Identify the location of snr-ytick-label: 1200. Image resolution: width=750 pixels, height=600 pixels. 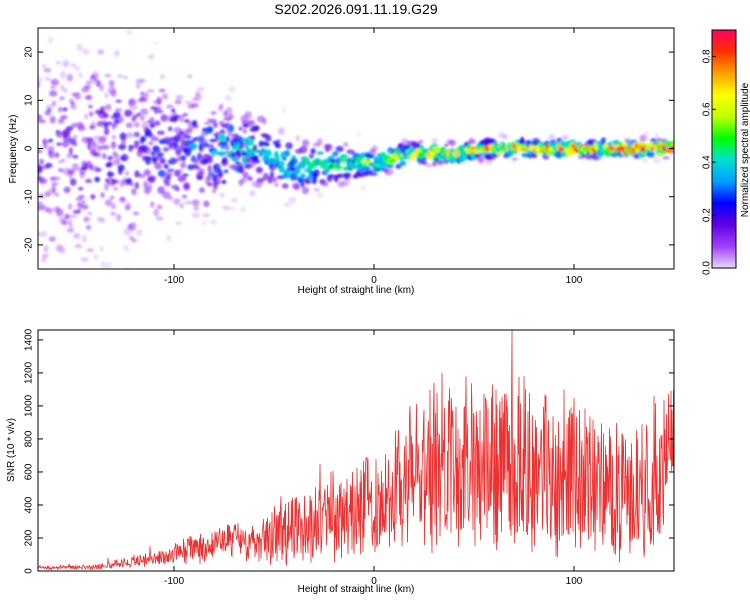
(29, 372).